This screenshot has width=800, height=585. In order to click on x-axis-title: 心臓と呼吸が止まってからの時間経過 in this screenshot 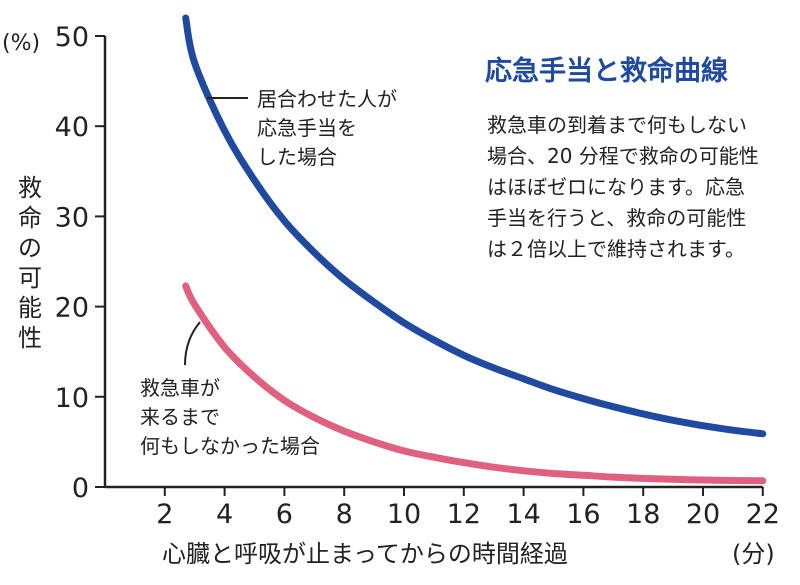, I will do `click(365, 554)`.